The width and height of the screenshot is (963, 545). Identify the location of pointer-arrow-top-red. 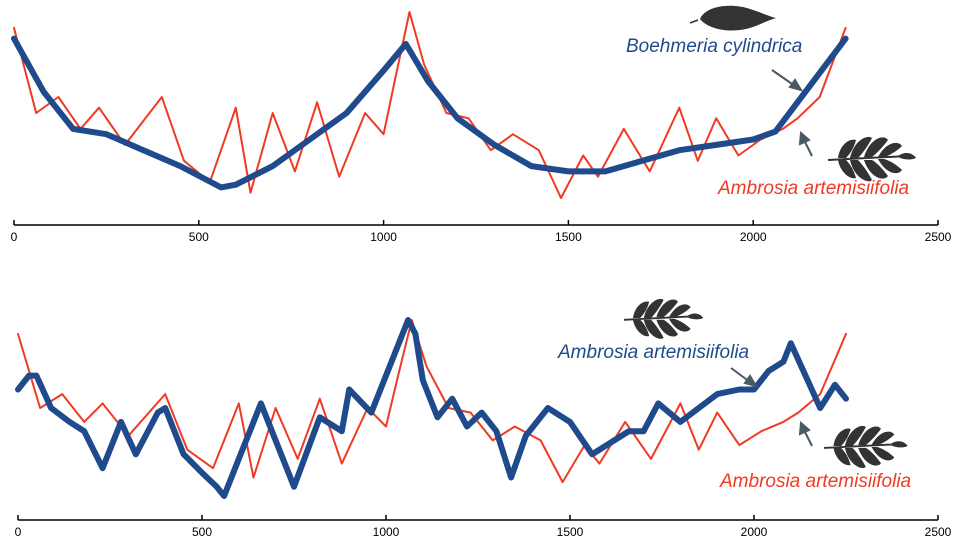
(805, 143).